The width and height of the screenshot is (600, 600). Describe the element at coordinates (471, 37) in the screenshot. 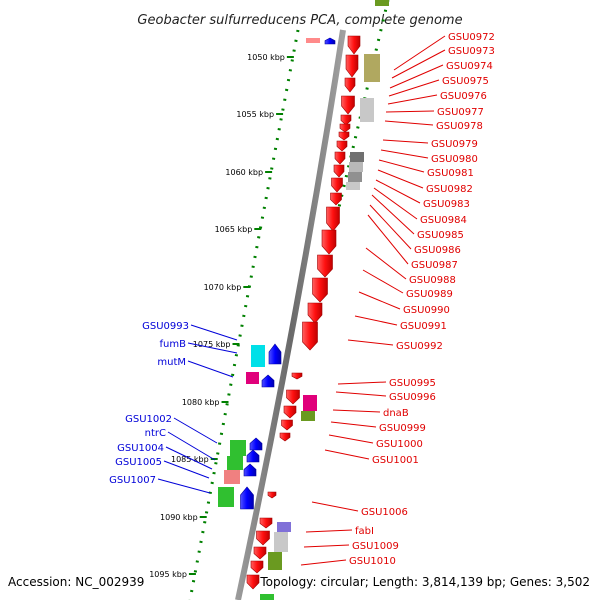

I see `gene-label-right: GSU0972` at that location.